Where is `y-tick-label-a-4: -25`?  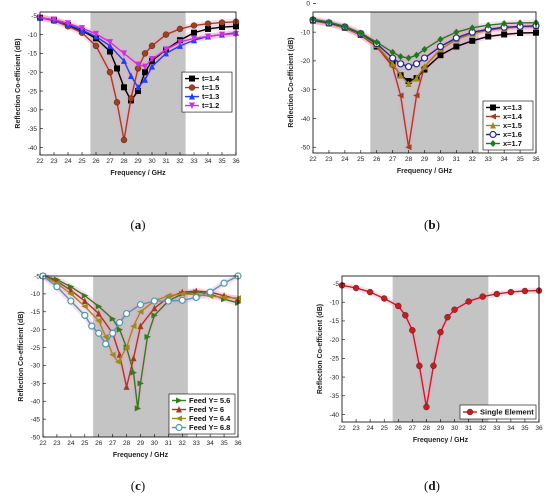 y-tick-label-a-4: -25 is located at coordinates (33, 91).